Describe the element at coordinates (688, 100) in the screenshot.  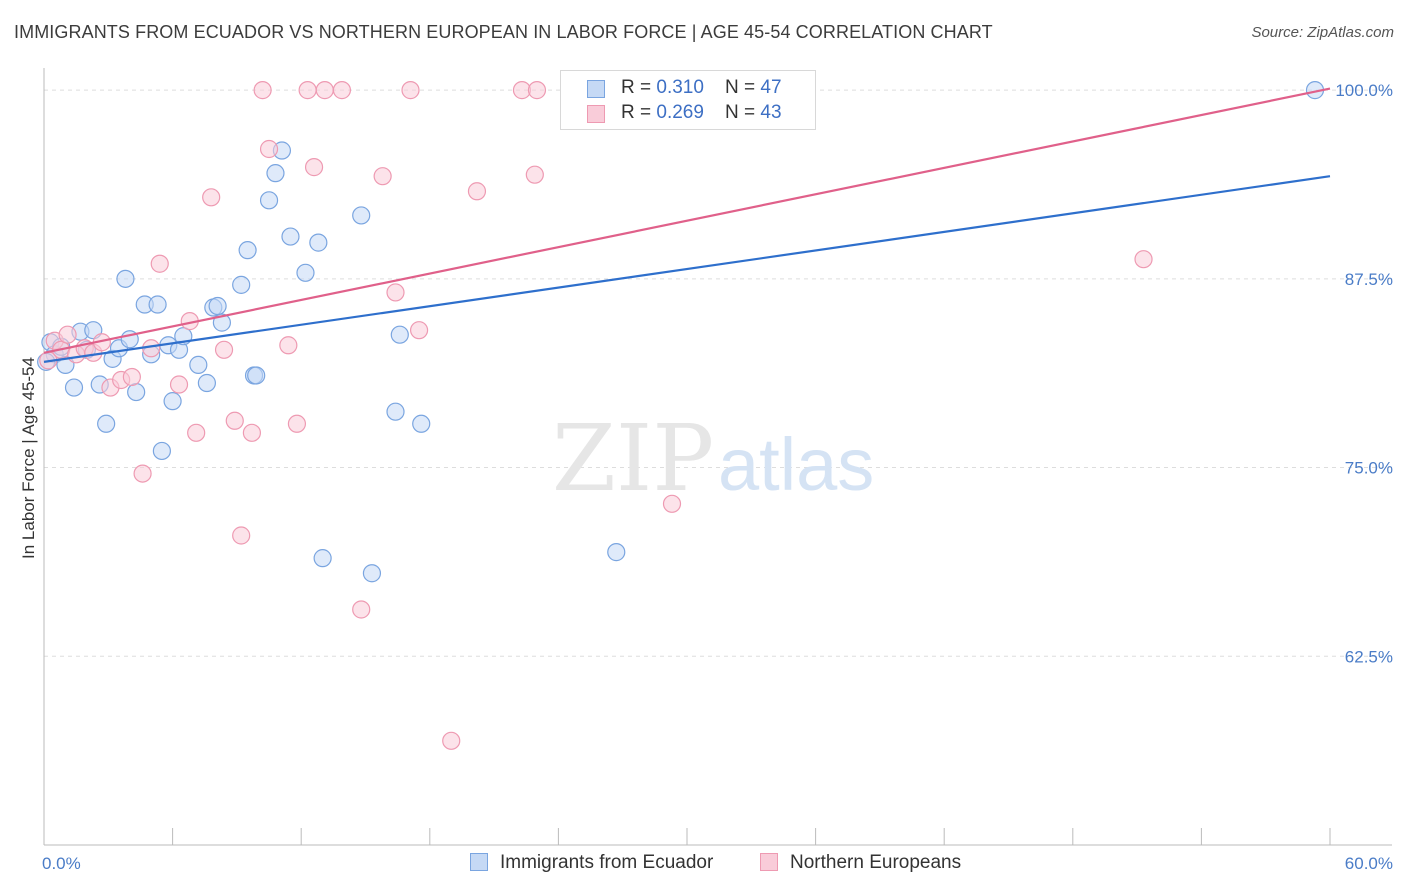
I see `correlation-legend: R = 0.310 N = 47 R = 0.269 N = 43` at that location.